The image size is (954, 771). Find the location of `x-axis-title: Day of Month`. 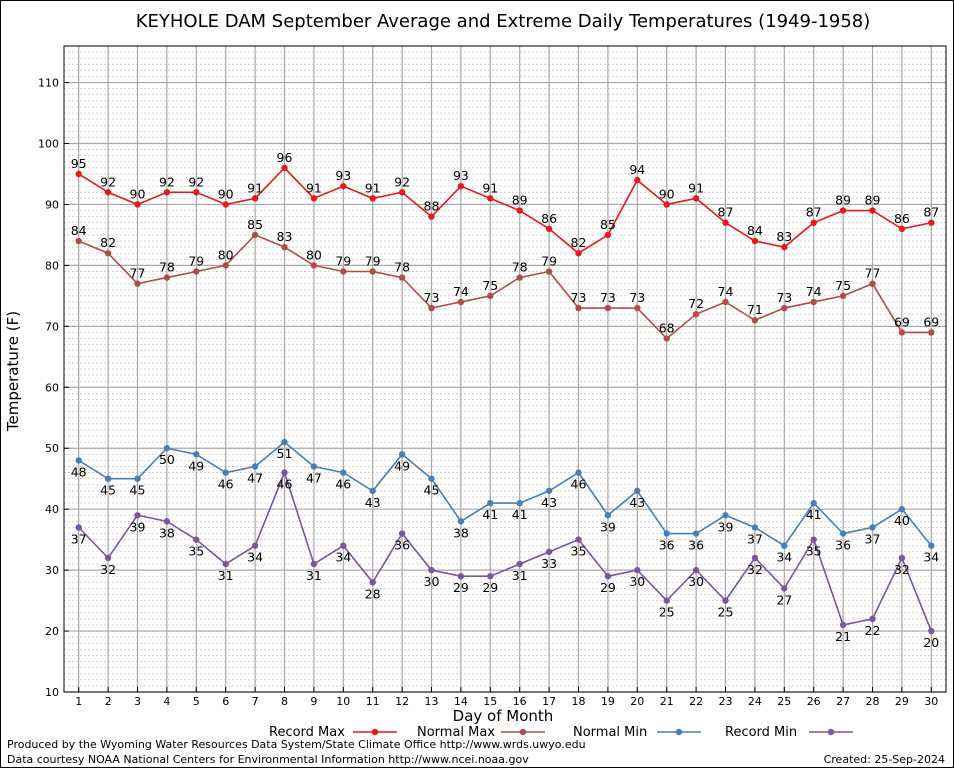

x-axis-title: Day of Month is located at coordinates (503, 716).